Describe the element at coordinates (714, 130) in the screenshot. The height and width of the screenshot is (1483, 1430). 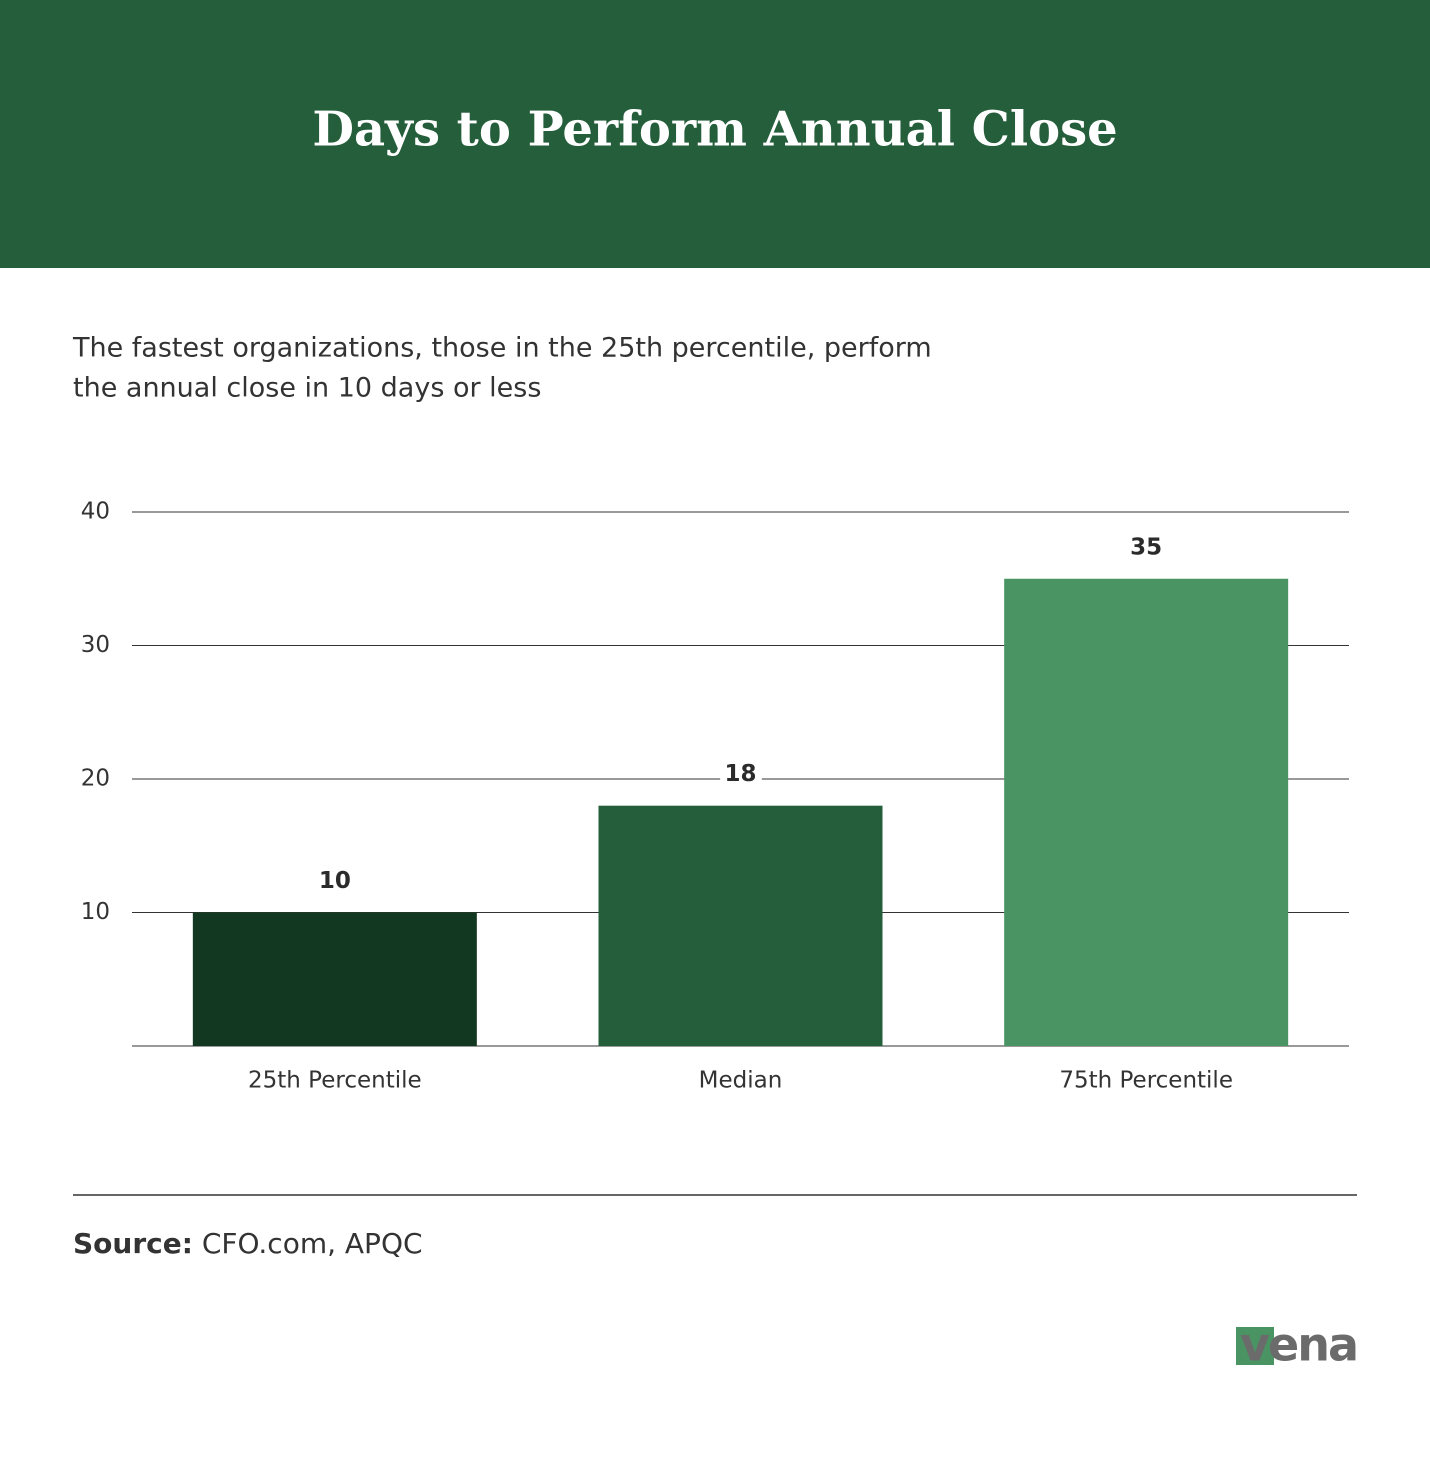
I see `chart-title: Days to Perform Annual Close` at that location.